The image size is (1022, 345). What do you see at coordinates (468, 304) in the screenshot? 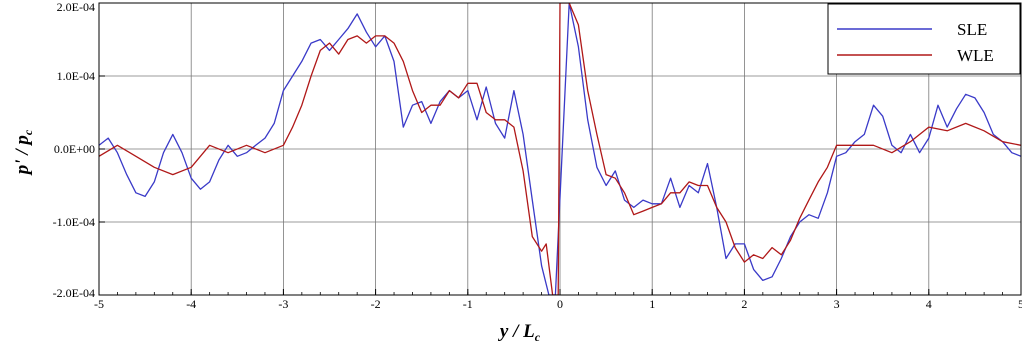
I see `x-tick-label: -1` at bounding box center [468, 304].